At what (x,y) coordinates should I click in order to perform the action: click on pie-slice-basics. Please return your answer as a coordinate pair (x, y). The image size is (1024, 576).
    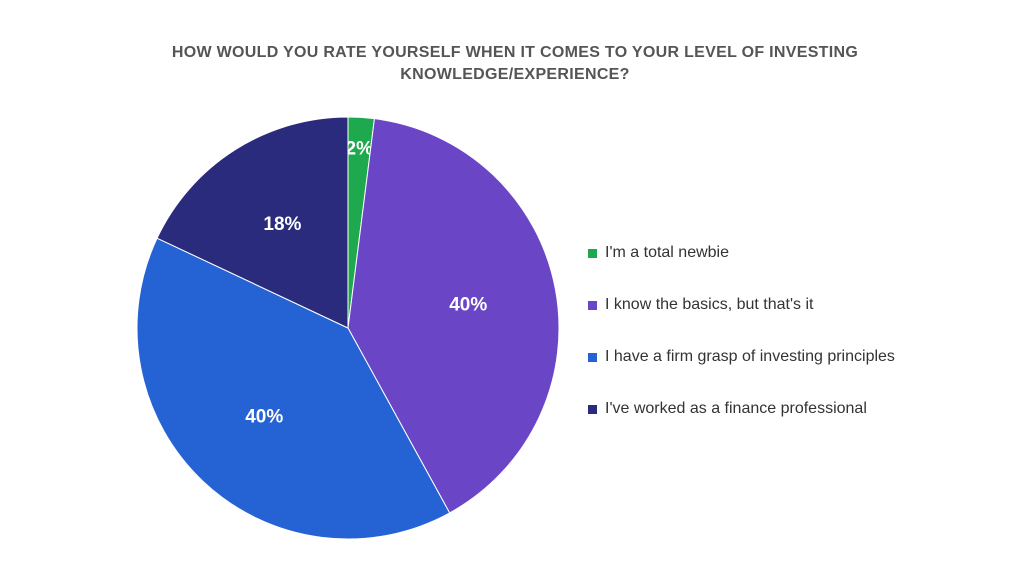
    Looking at the image, I should click on (453, 316).